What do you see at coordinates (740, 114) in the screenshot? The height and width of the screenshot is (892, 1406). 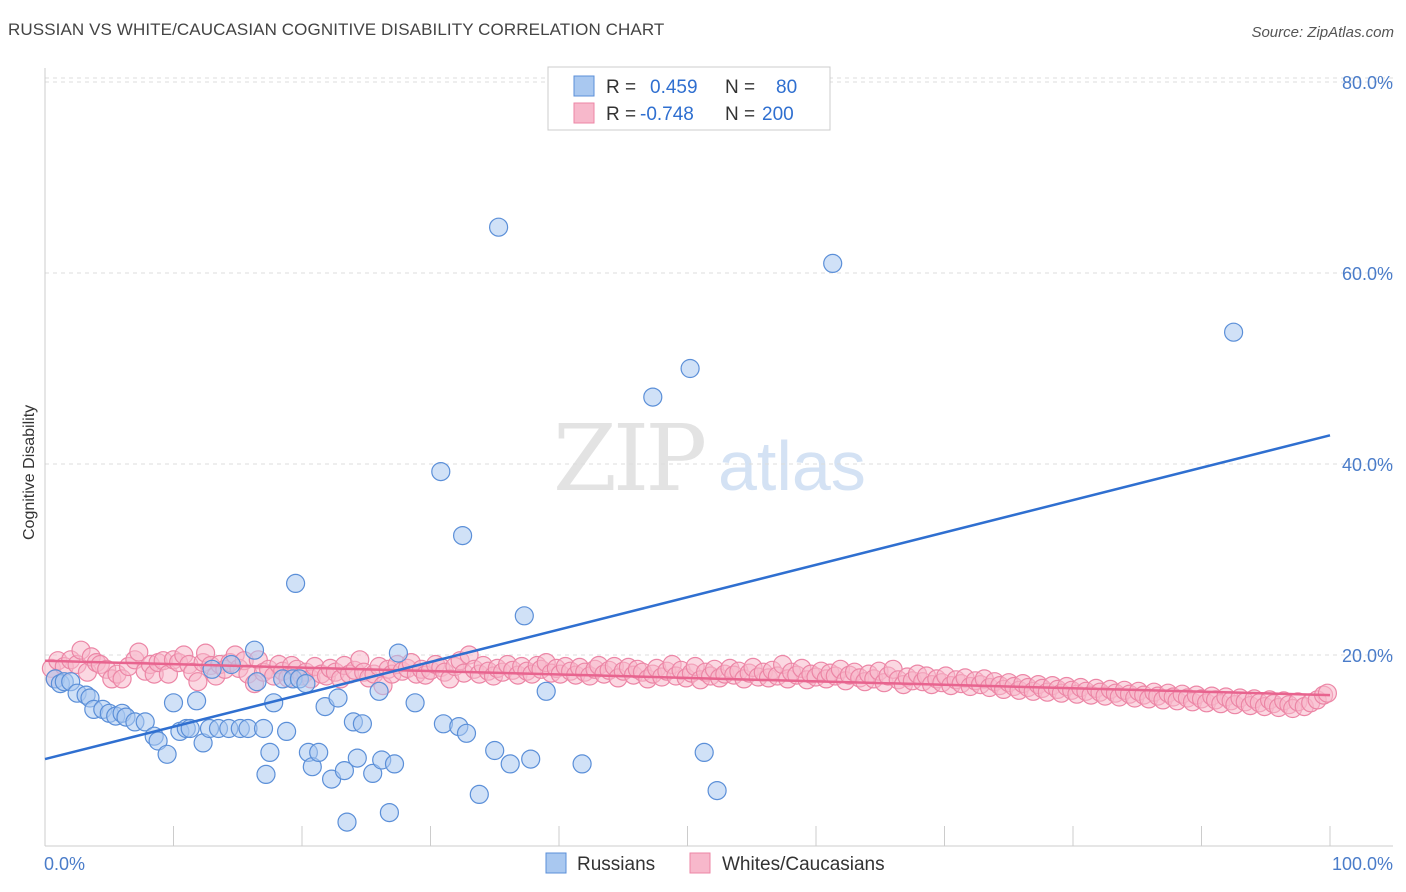 I see `legend-n-label-1: N =` at bounding box center [740, 114].